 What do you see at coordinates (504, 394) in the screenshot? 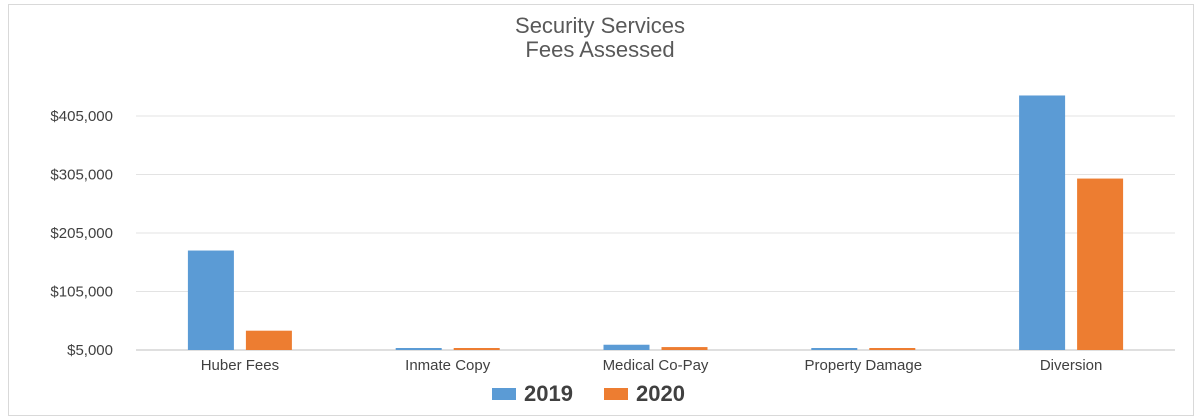
I see `legend-swatch-2019` at bounding box center [504, 394].